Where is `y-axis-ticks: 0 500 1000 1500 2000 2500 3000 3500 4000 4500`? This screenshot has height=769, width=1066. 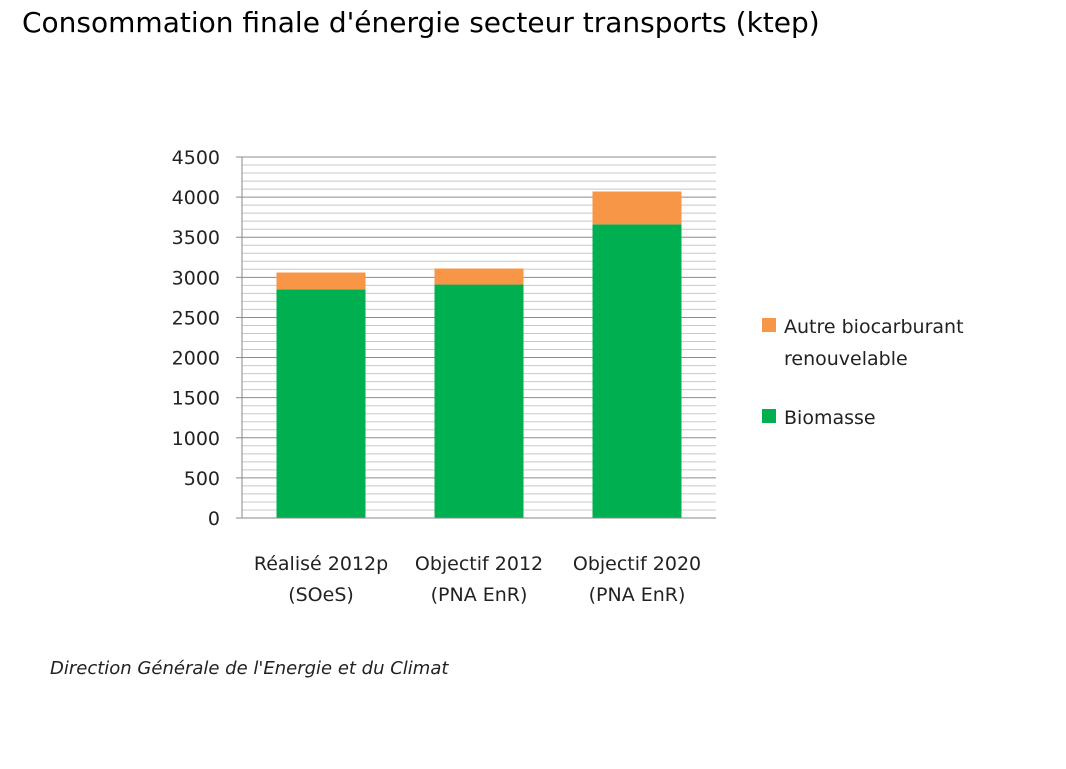
y-axis-ticks: 0 500 1000 1500 2000 2500 3000 3500 4000 4500 is located at coordinates (207, 338).